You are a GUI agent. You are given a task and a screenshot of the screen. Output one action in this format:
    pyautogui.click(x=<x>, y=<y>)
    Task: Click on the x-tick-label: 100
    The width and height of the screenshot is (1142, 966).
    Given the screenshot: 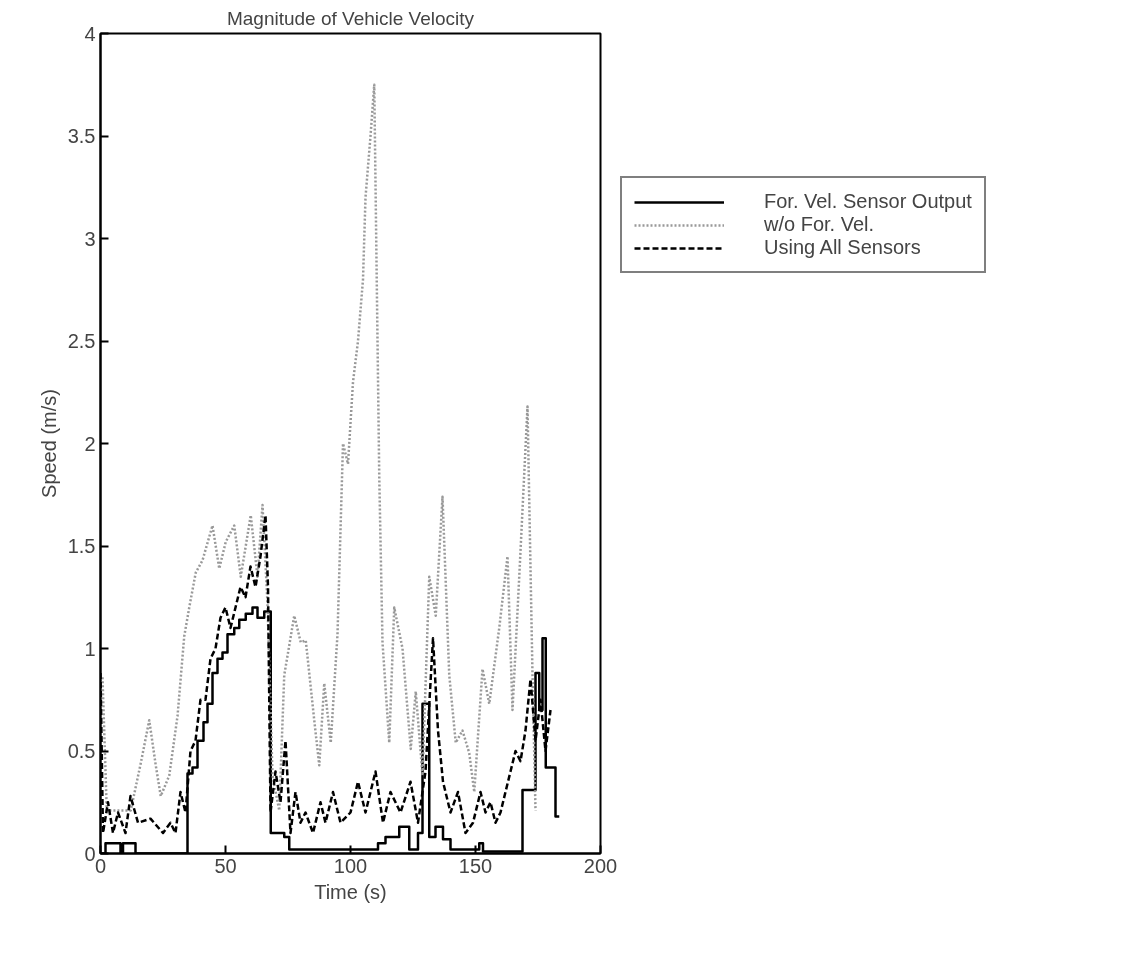 What is the action you would take?
    pyautogui.click(x=350, y=865)
    